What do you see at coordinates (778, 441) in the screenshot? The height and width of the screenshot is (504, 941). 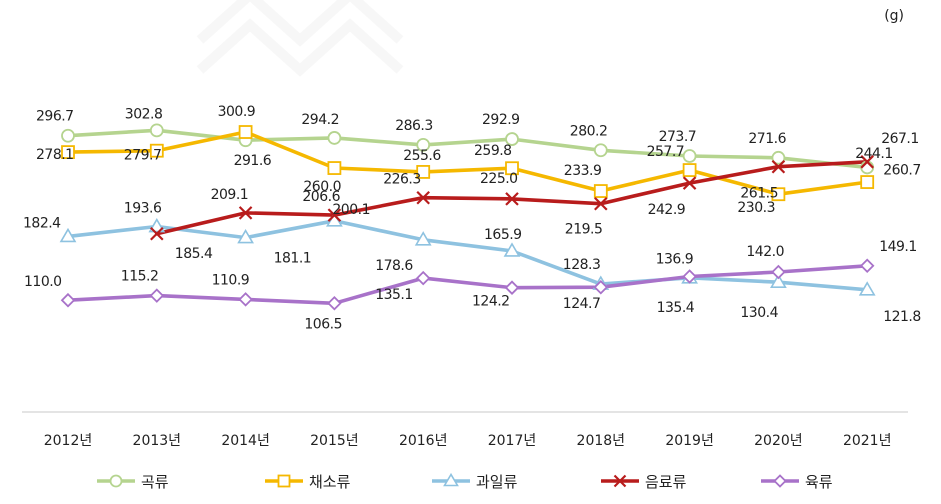 I see `x-tick-label: 2020년` at bounding box center [778, 441].